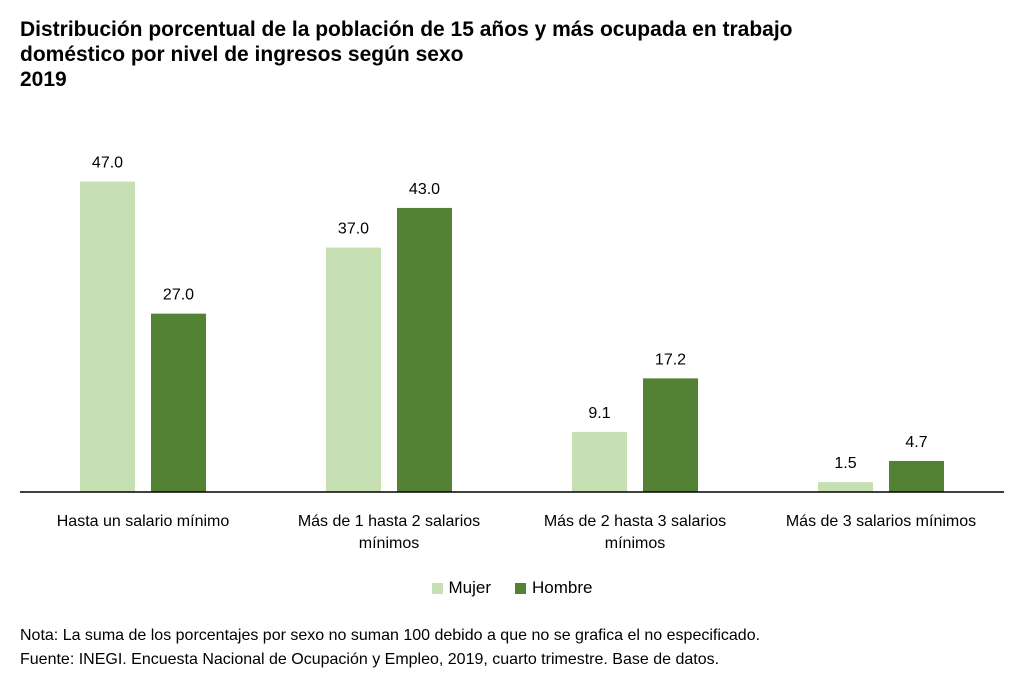 Image resolution: width=1024 pixels, height=678 pixels. What do you see at coordinates (470, 587) in the screenshot?
I see `legend-label-mujer: Mujer` at bounding box center [470, 587].